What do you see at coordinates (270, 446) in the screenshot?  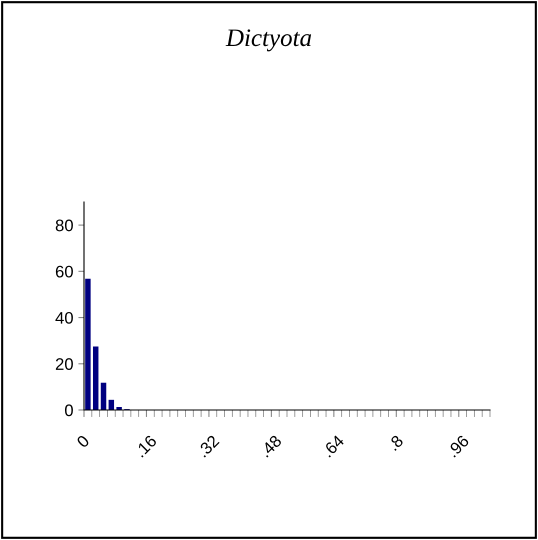 I see `x-tick-label: .48` at bounding box center [270, 446].